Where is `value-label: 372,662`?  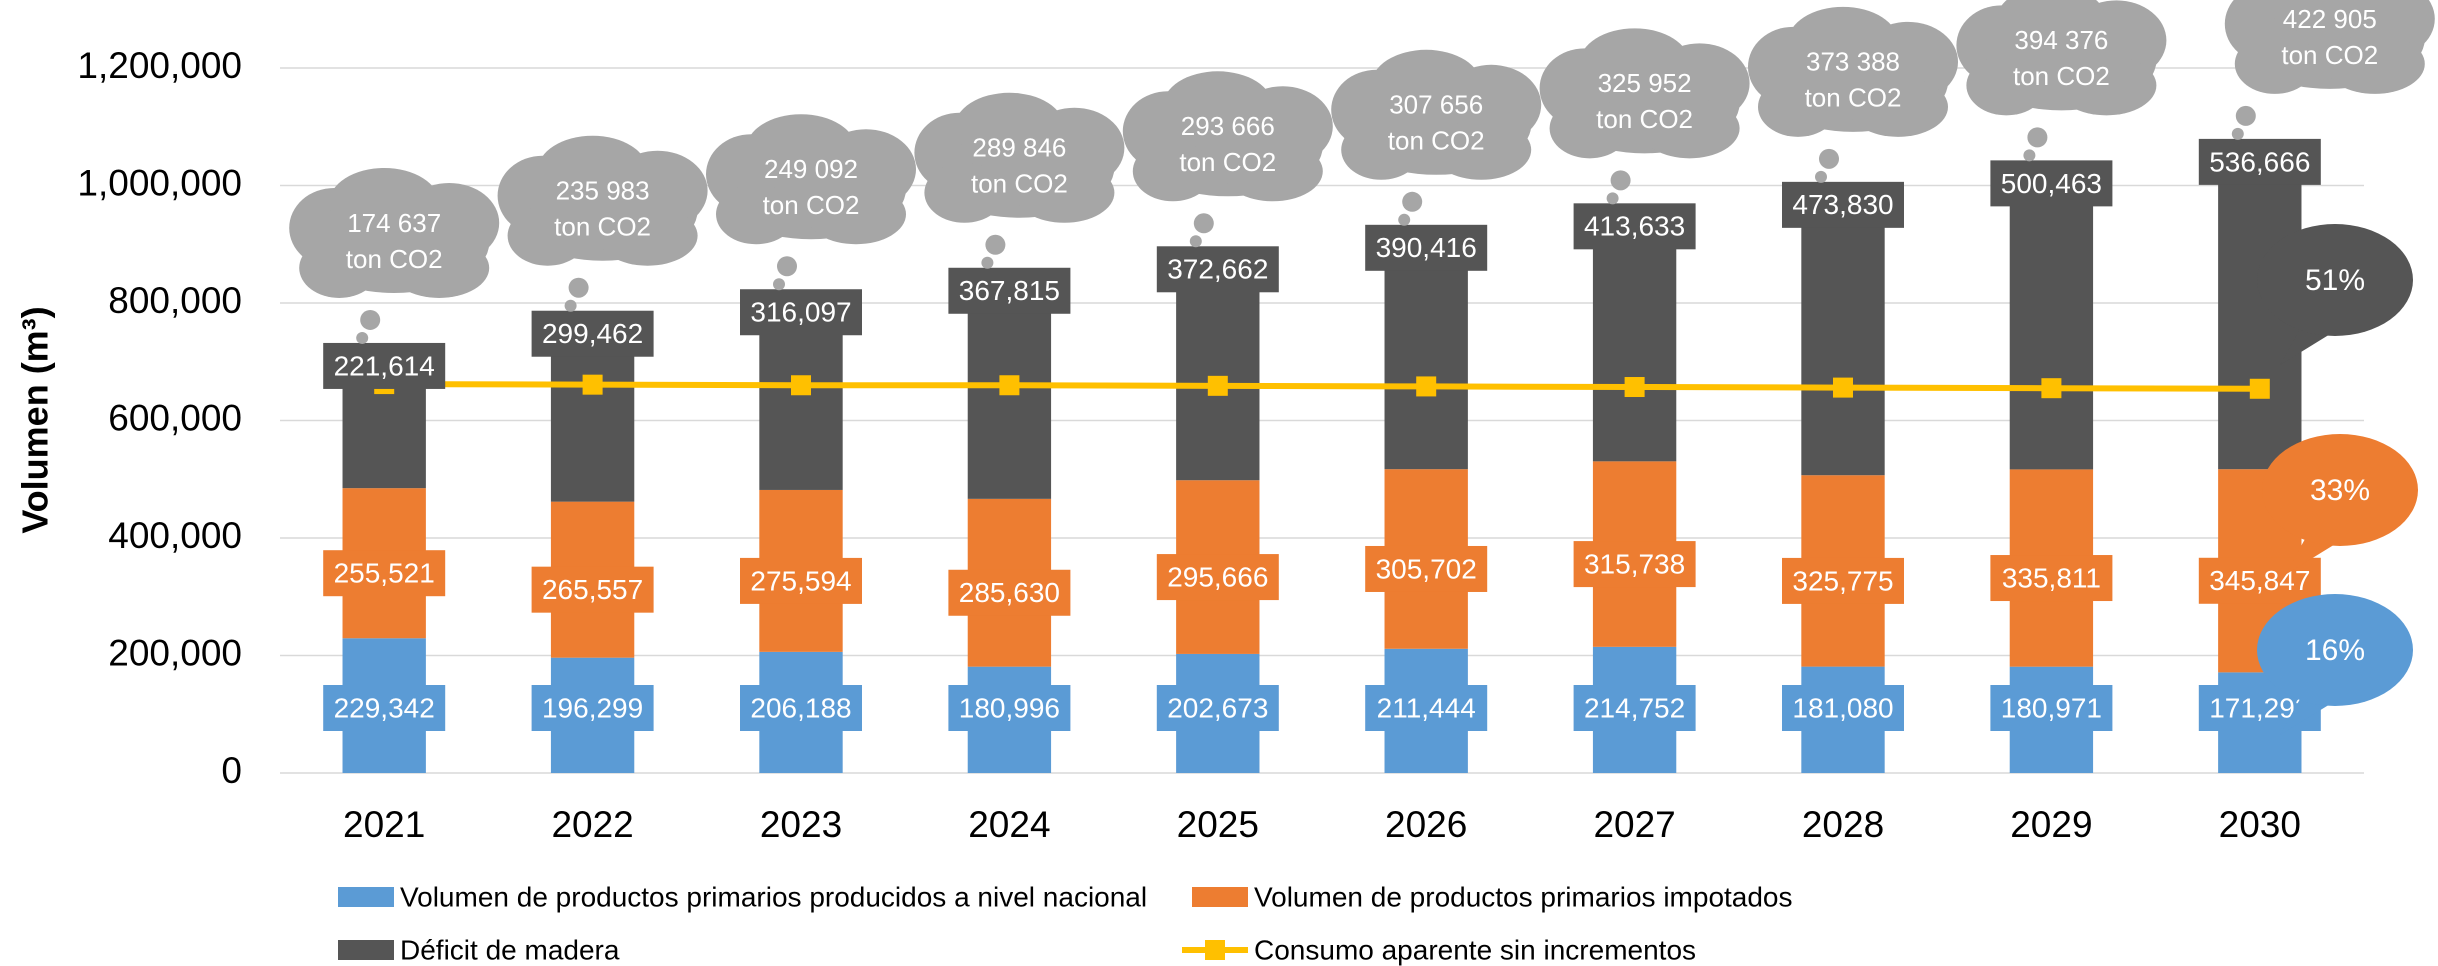 value-label: 372,662 is located at coordinates (1217, 269).